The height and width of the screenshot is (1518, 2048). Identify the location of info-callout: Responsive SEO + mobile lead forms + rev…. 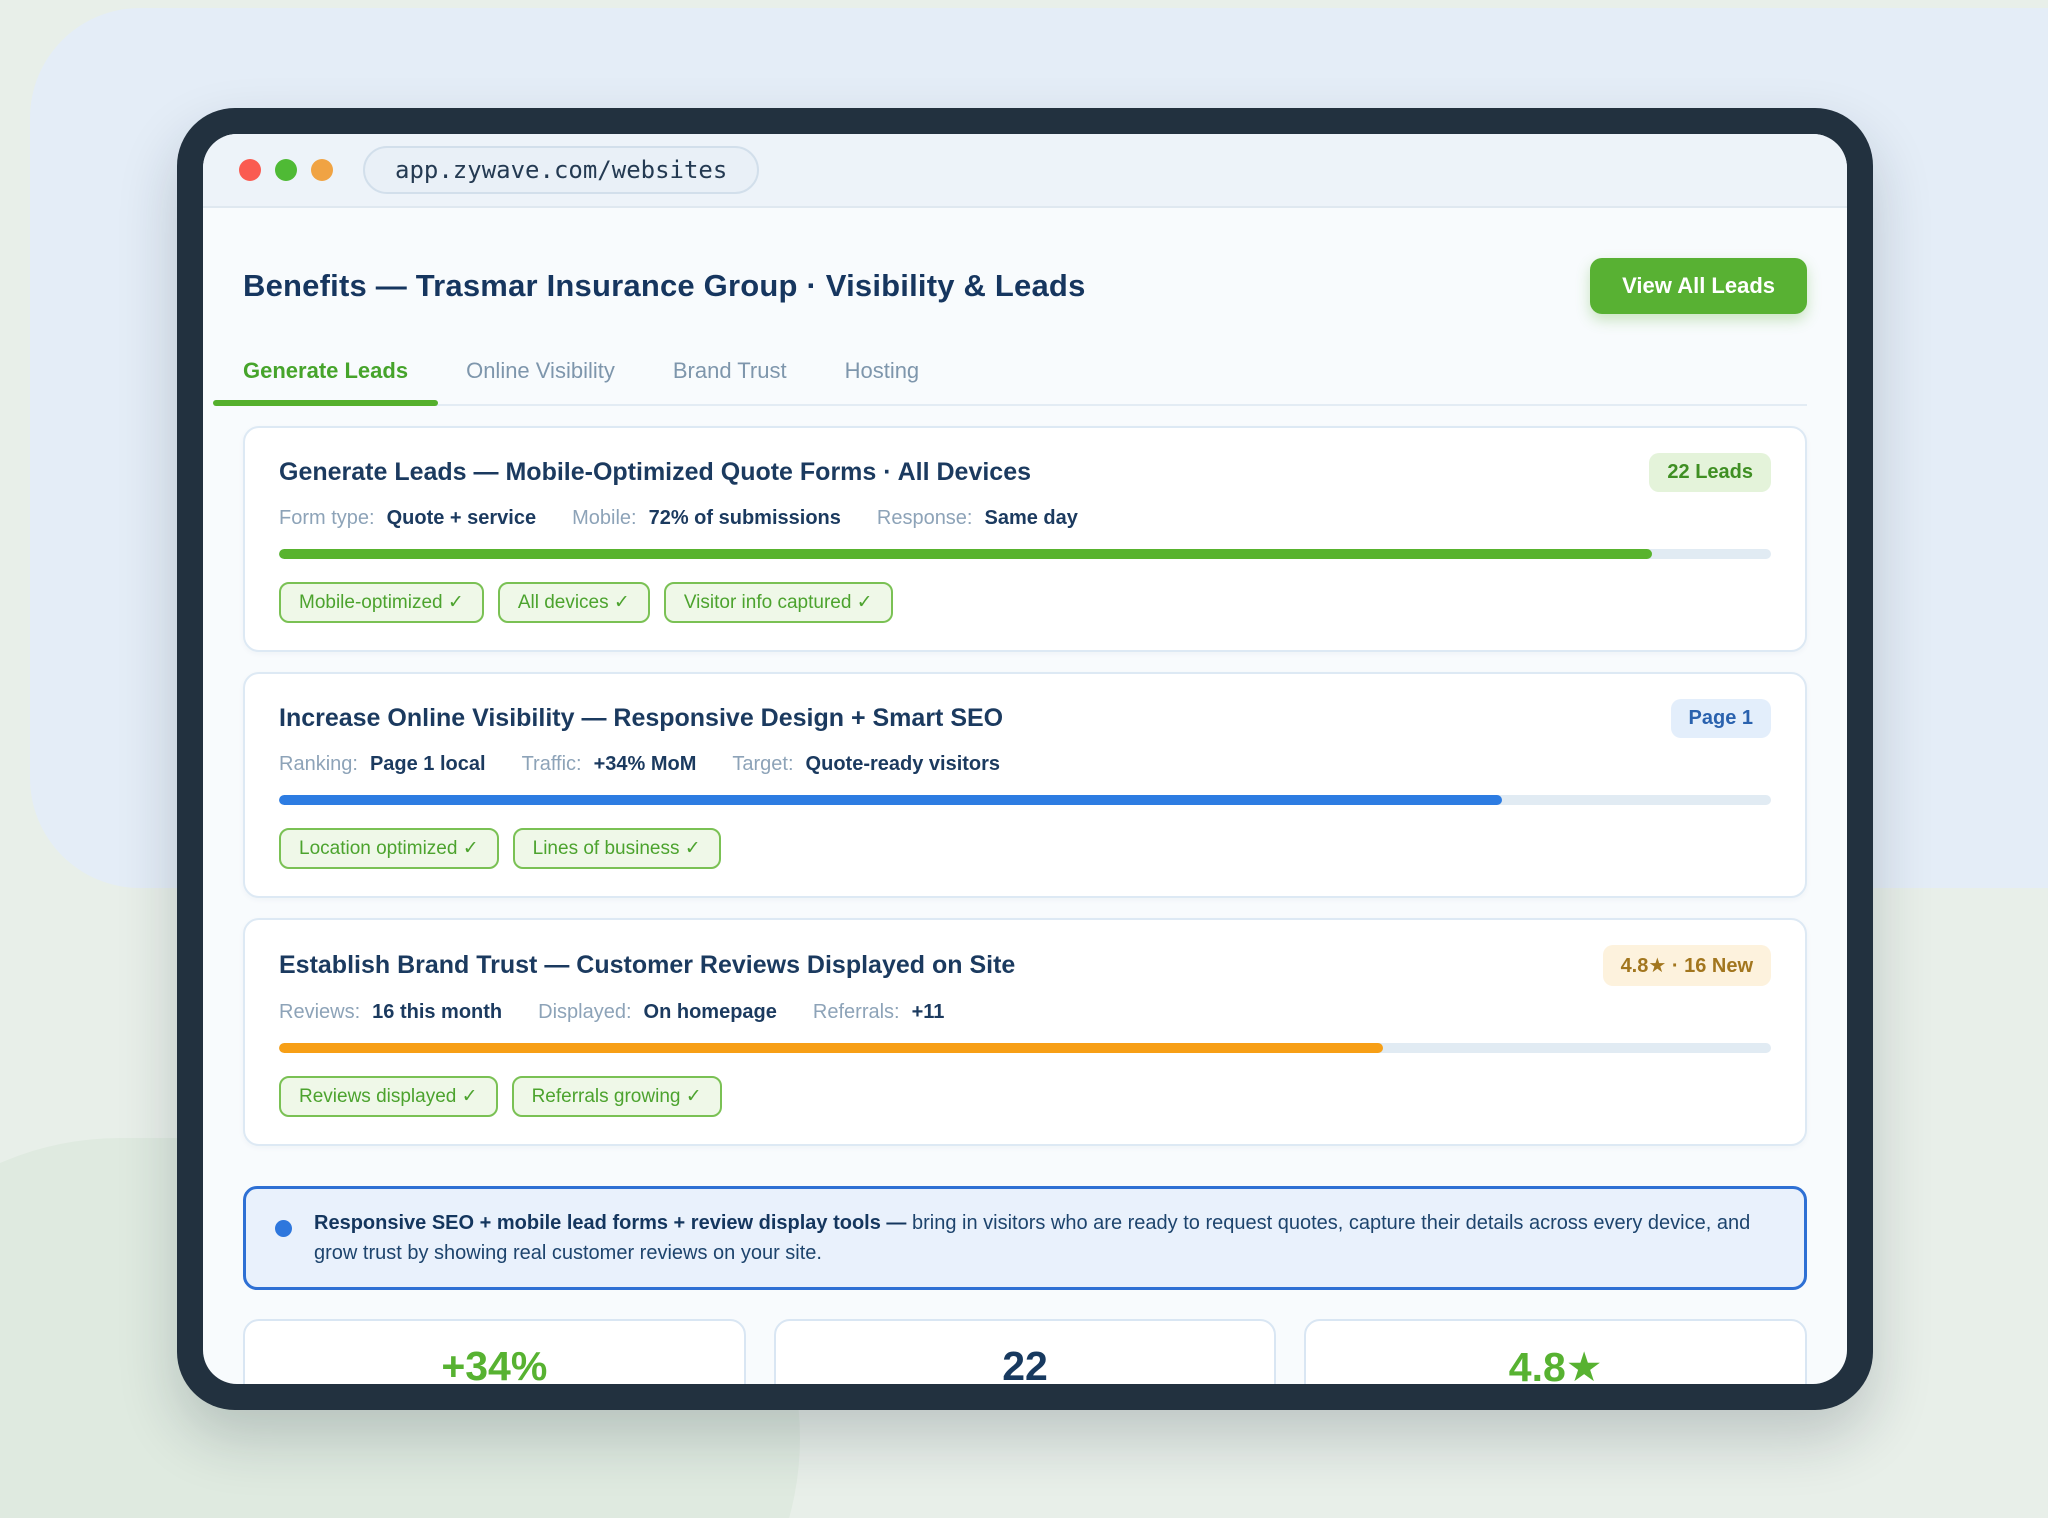
(1025, 1238).